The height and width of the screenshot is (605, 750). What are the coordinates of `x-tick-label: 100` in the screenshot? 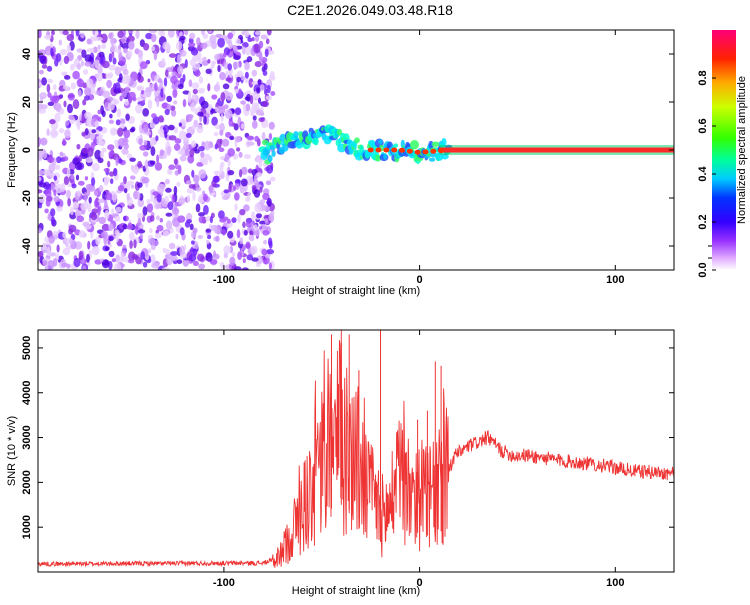 It's located at (615, 583).